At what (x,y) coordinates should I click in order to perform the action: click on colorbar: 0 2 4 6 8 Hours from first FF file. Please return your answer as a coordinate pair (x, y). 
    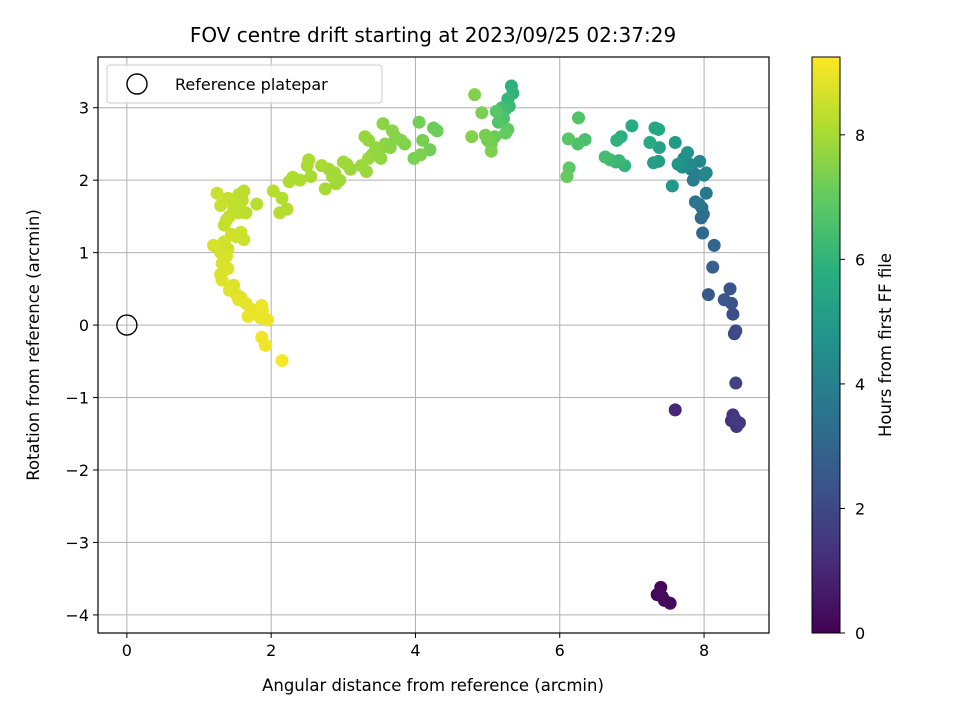
    Looking at the image, I should click on (853, 349).